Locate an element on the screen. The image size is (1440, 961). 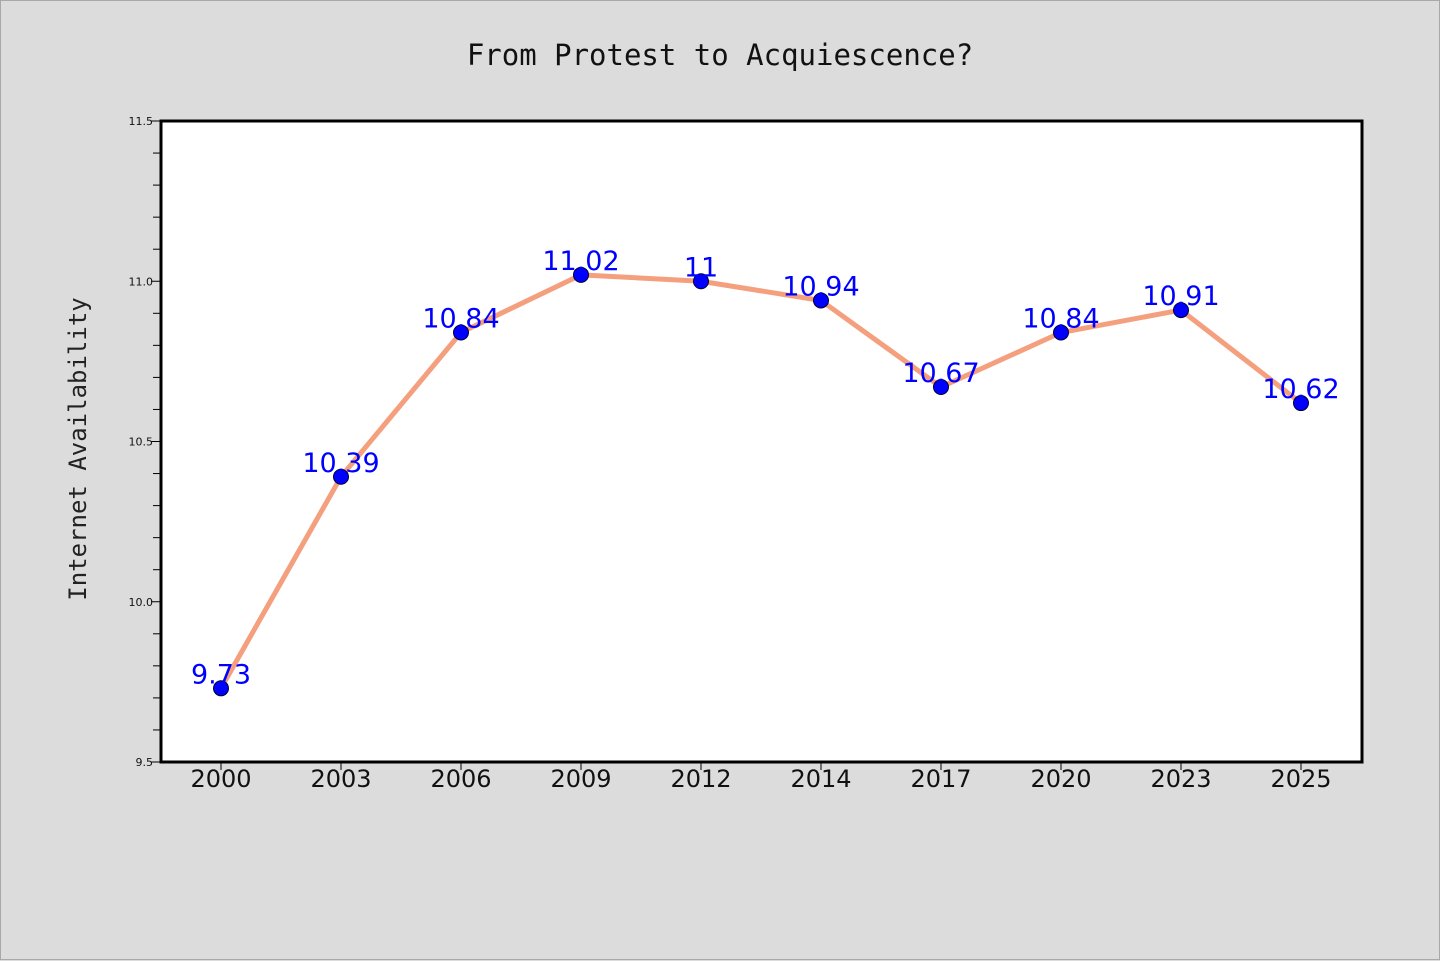
chart-title: From Protest to Acquiescence? is located at coordinates (720, 55).